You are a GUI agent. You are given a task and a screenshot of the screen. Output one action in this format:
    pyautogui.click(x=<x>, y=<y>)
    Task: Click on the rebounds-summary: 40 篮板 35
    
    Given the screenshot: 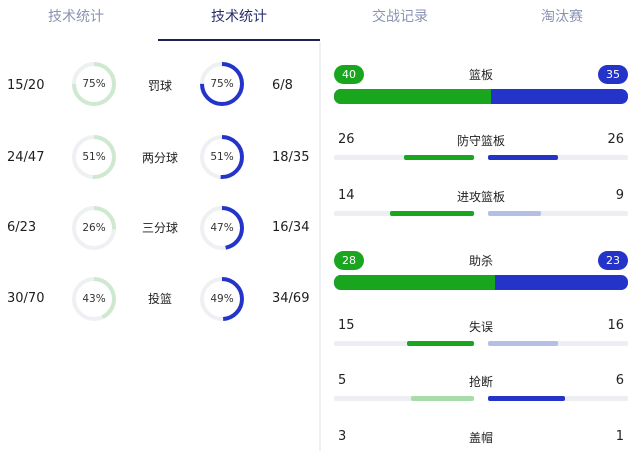 What is the action you would take?
    pyautogui.click(x=481, y=86)
    